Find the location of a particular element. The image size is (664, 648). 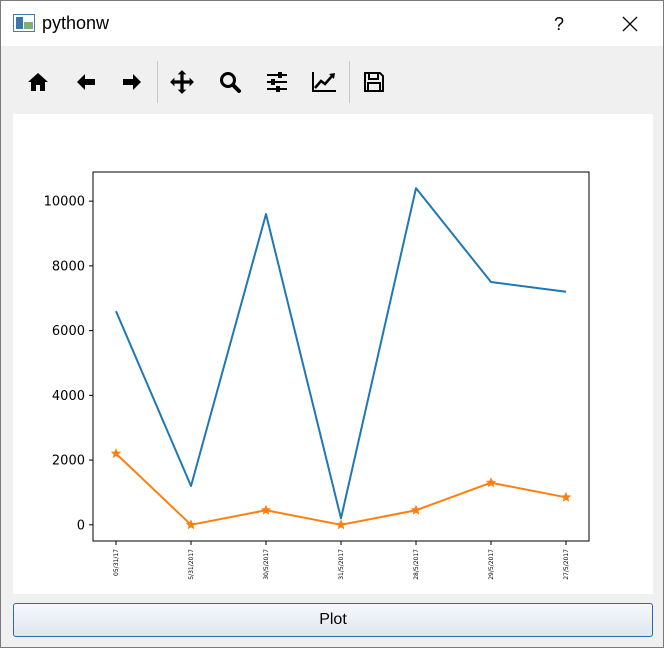

plot-button: Plot is located at coordinates (333, 620).